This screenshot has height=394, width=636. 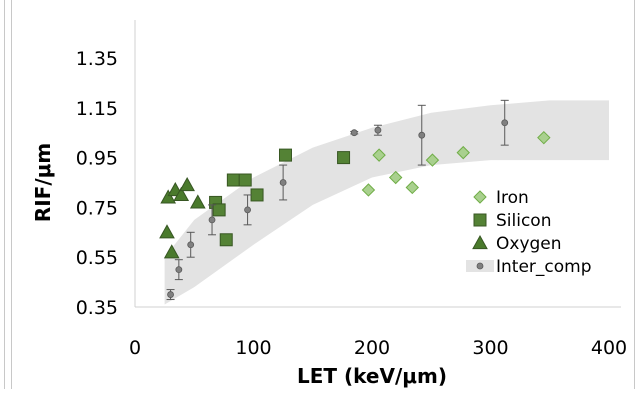 I want to click on y-tick-label: 1.35, so click(x=97, y=59).